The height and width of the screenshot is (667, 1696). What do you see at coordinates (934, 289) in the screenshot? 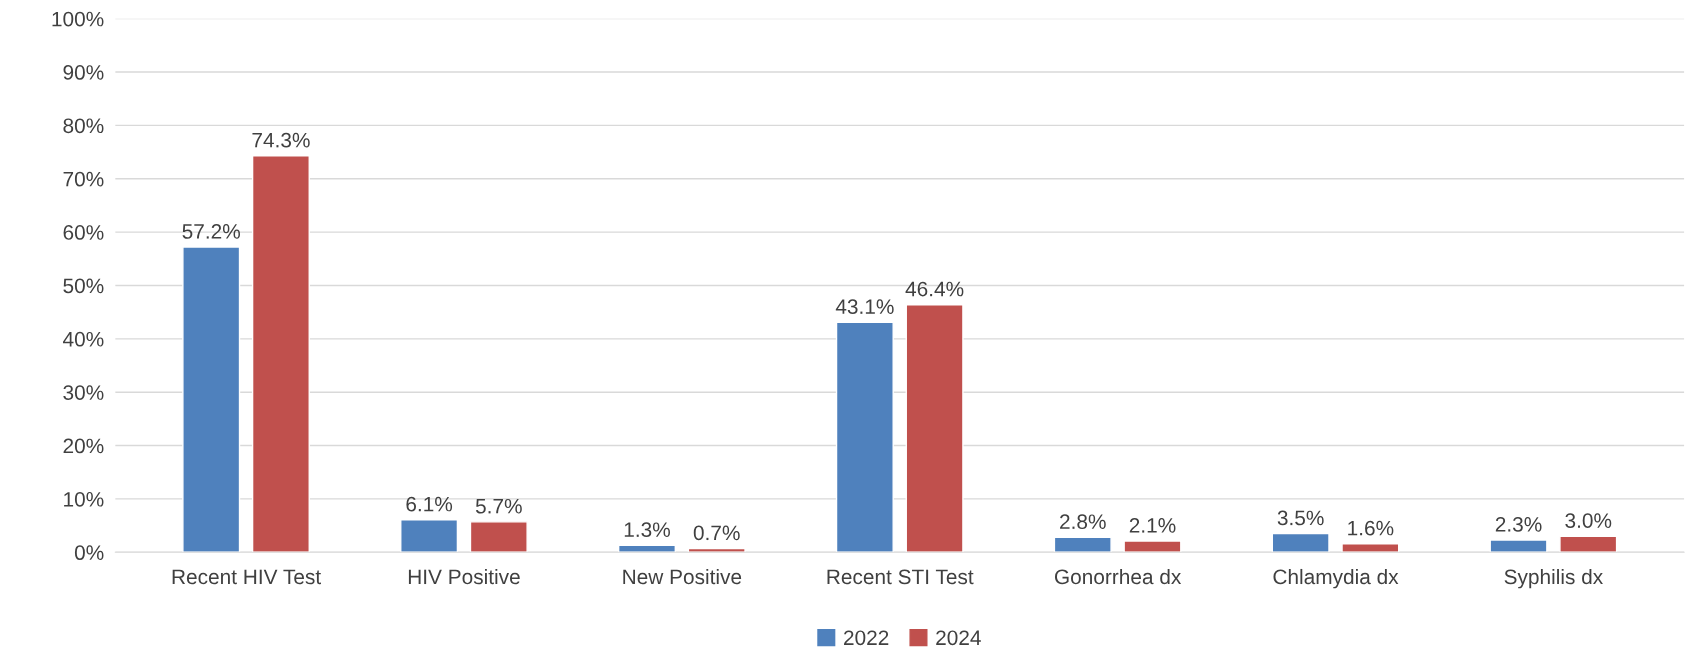
I see `data-label: 46.4%` at bounding box center [934, 289].